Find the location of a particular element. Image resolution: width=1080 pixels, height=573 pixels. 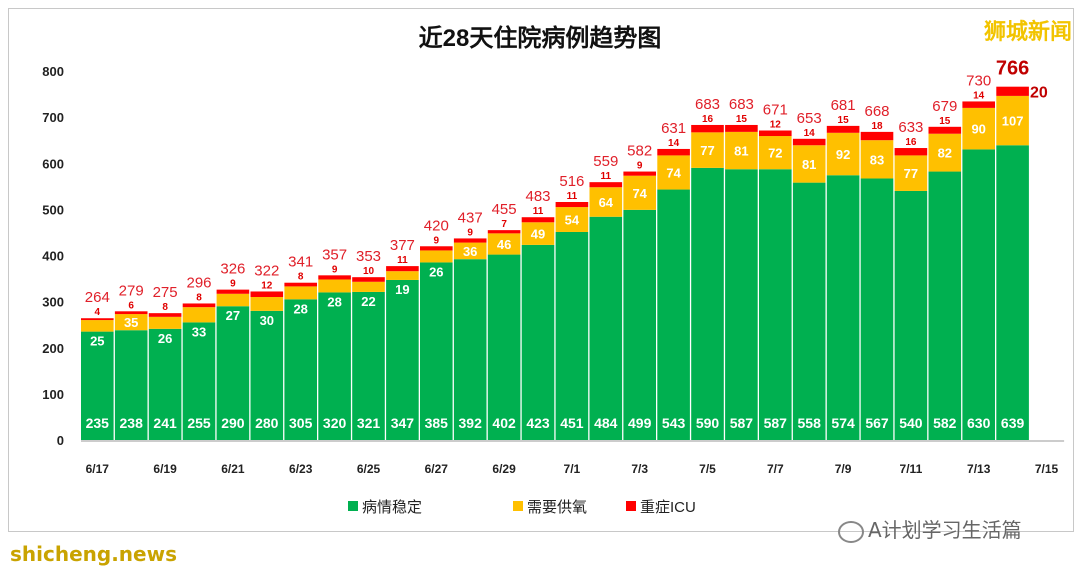

data-label: 64 is located at coordinates (606, 202).